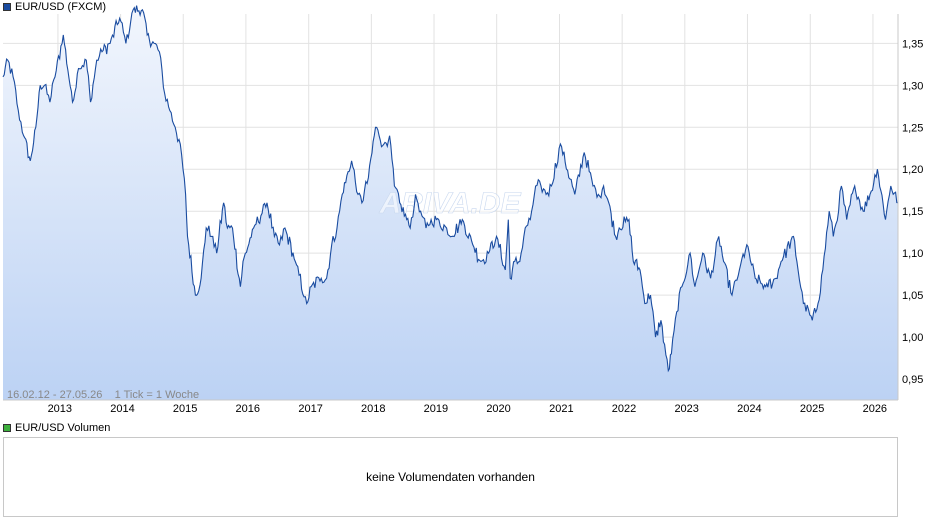 The height and width of the screenshot is (526, 940). I want to click on volume-legend-swatch, so click(7, 428).